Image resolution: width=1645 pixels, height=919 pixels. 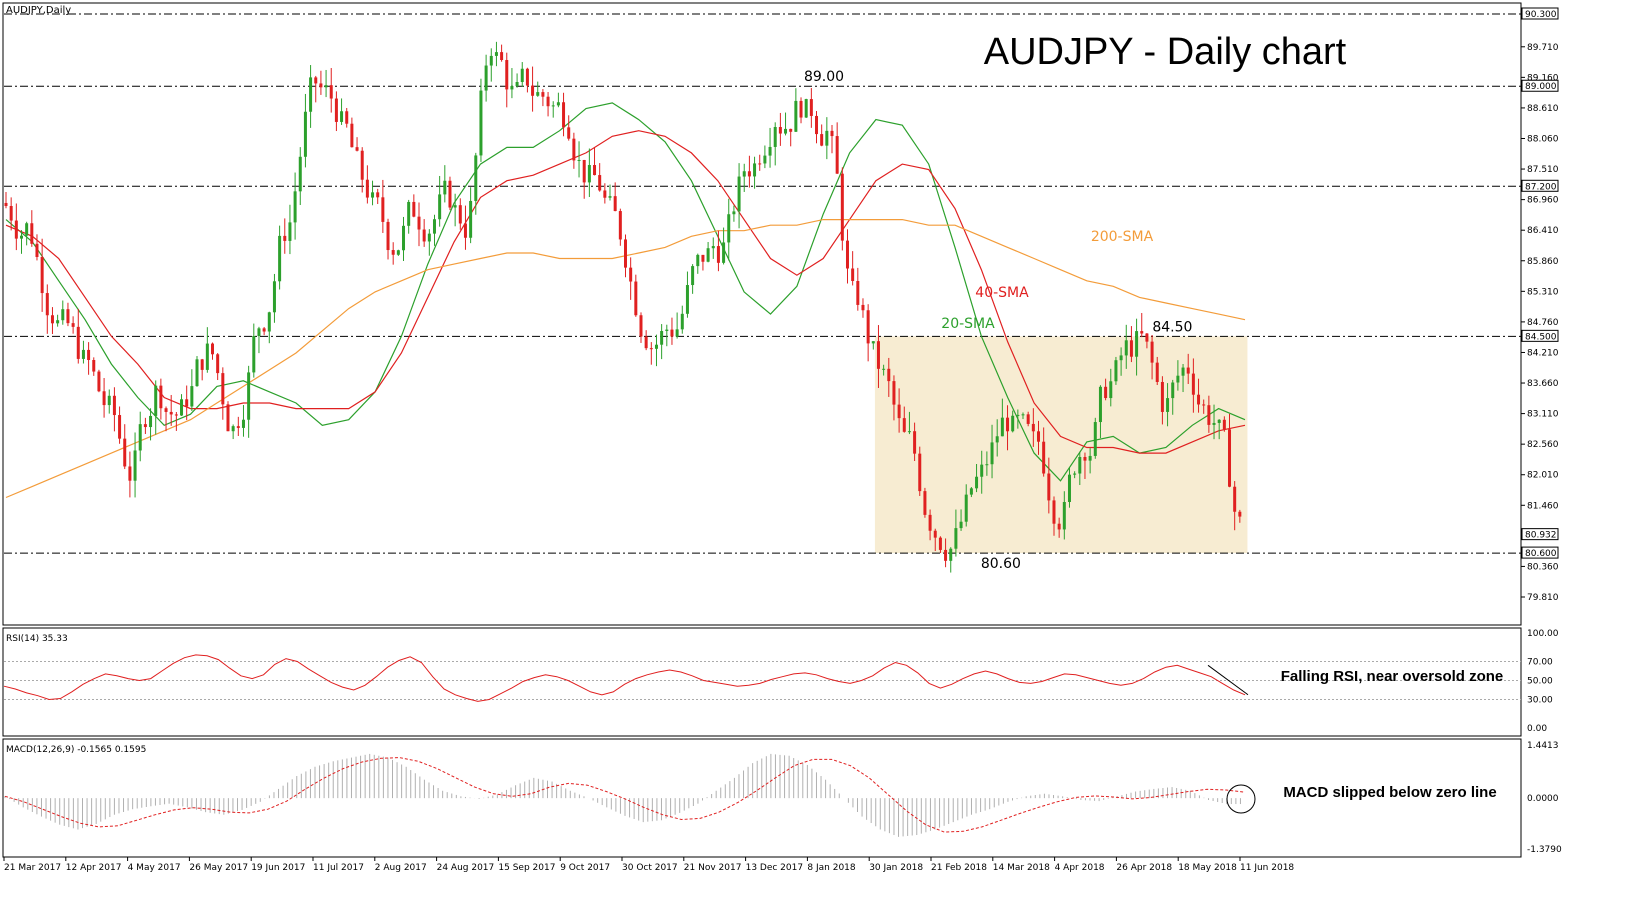 I want to click on price-tick-label: 80.360, so click(x=1543, y=567).